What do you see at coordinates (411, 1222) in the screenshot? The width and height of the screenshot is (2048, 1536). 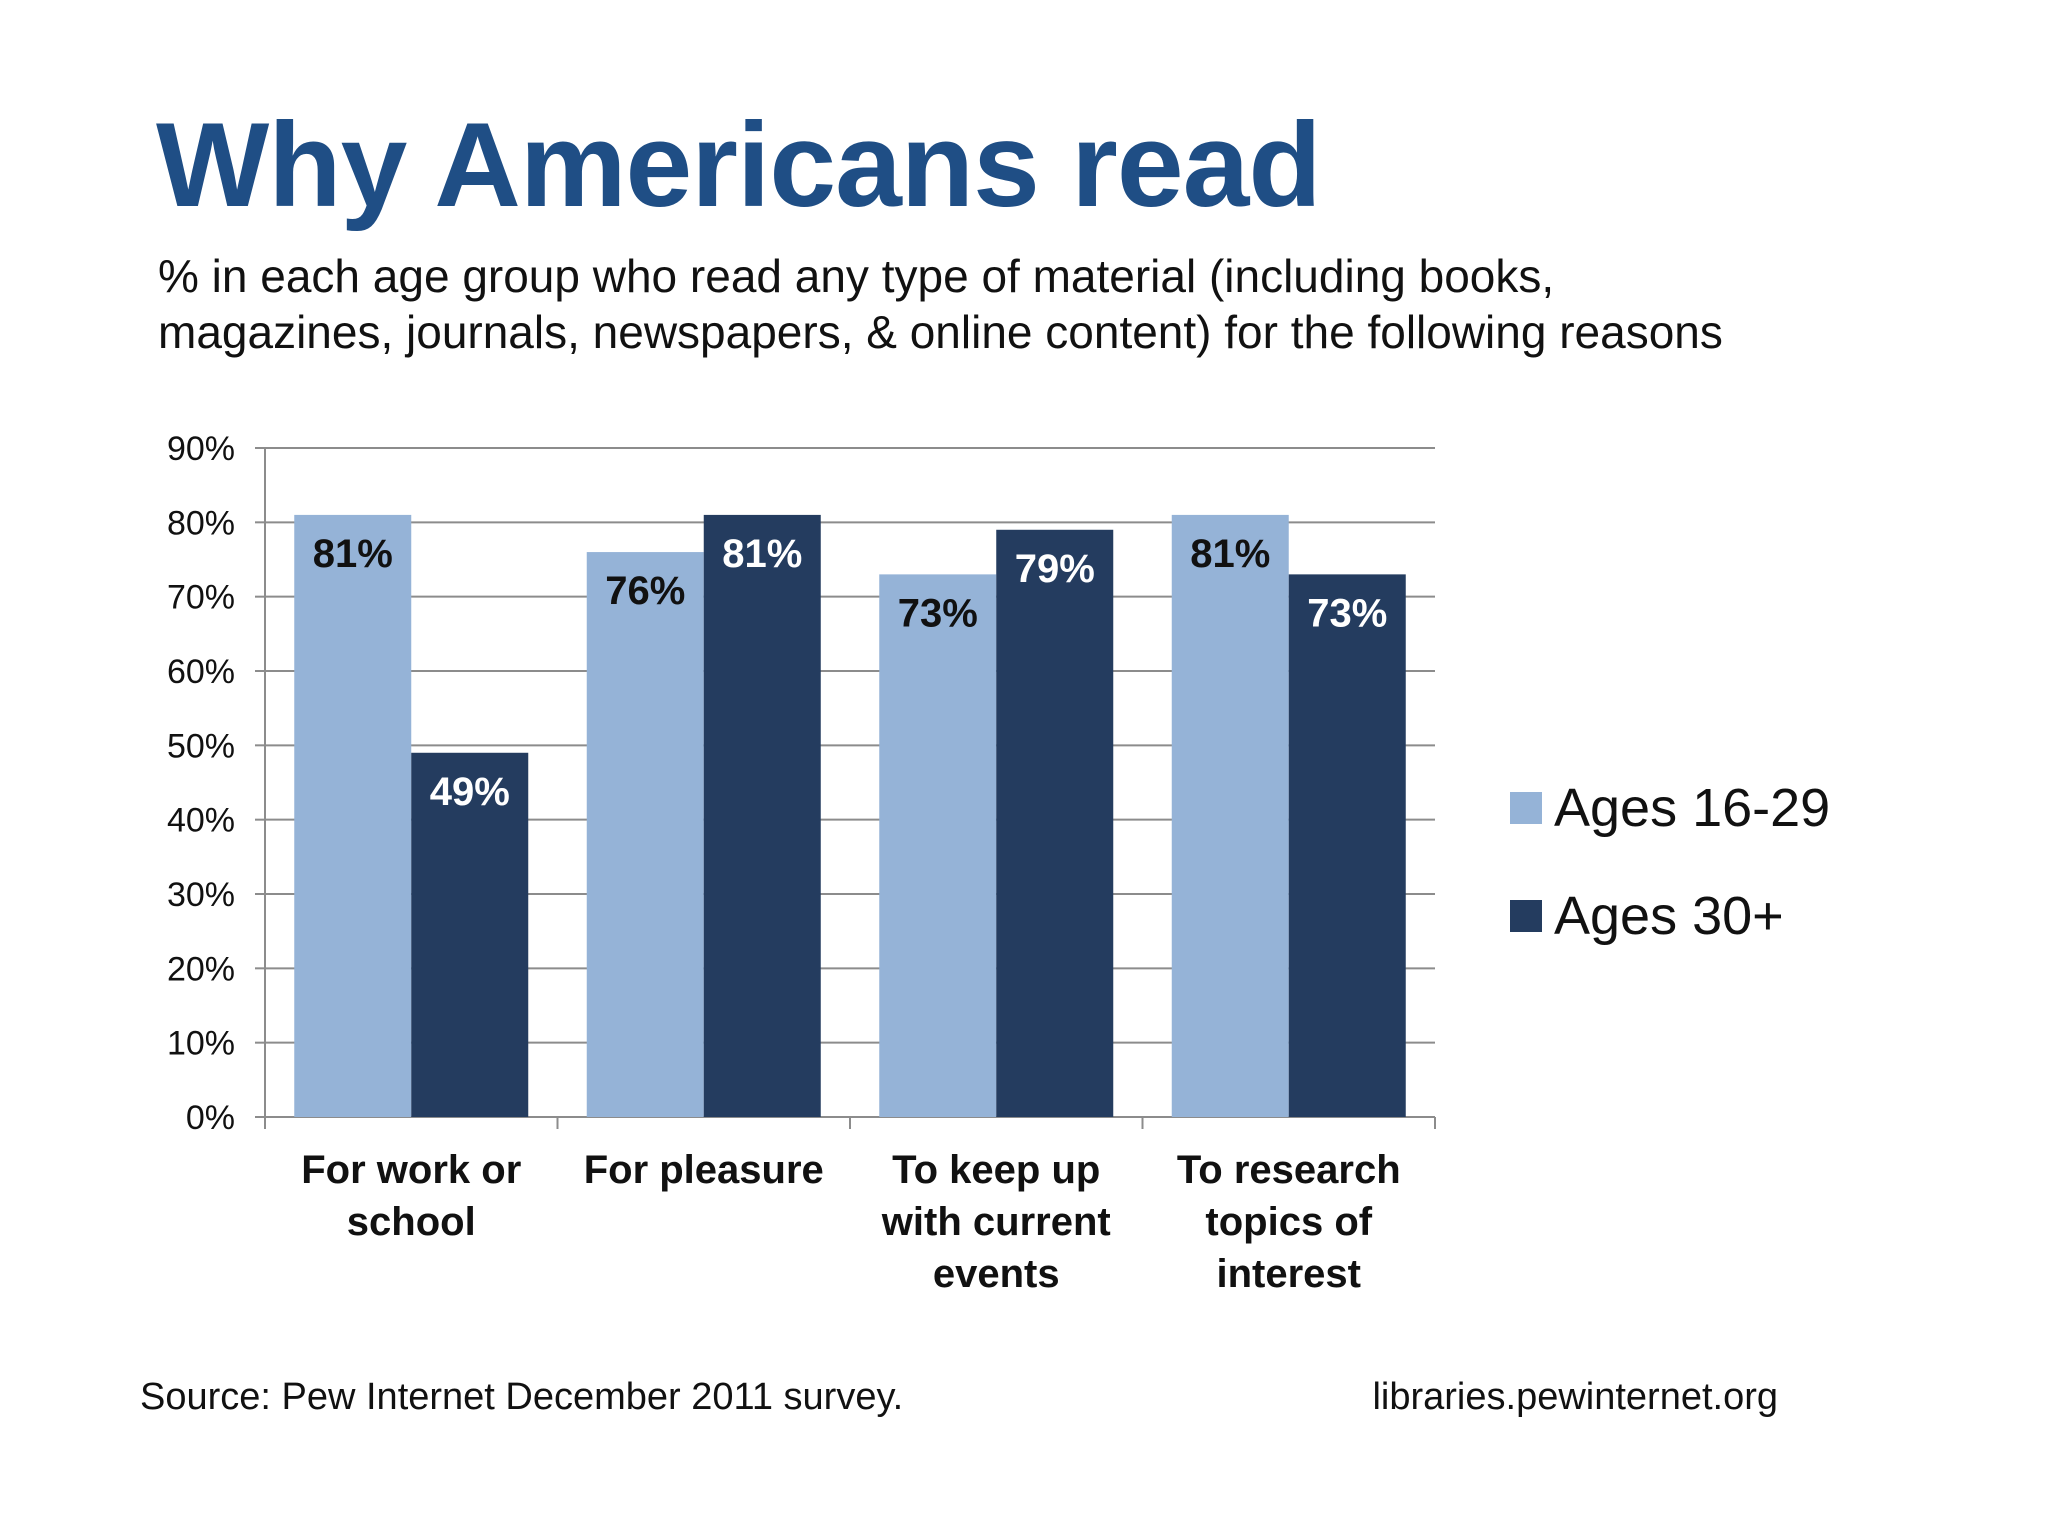 I see `x-category-label: school` at bounding box center [411, 1222].